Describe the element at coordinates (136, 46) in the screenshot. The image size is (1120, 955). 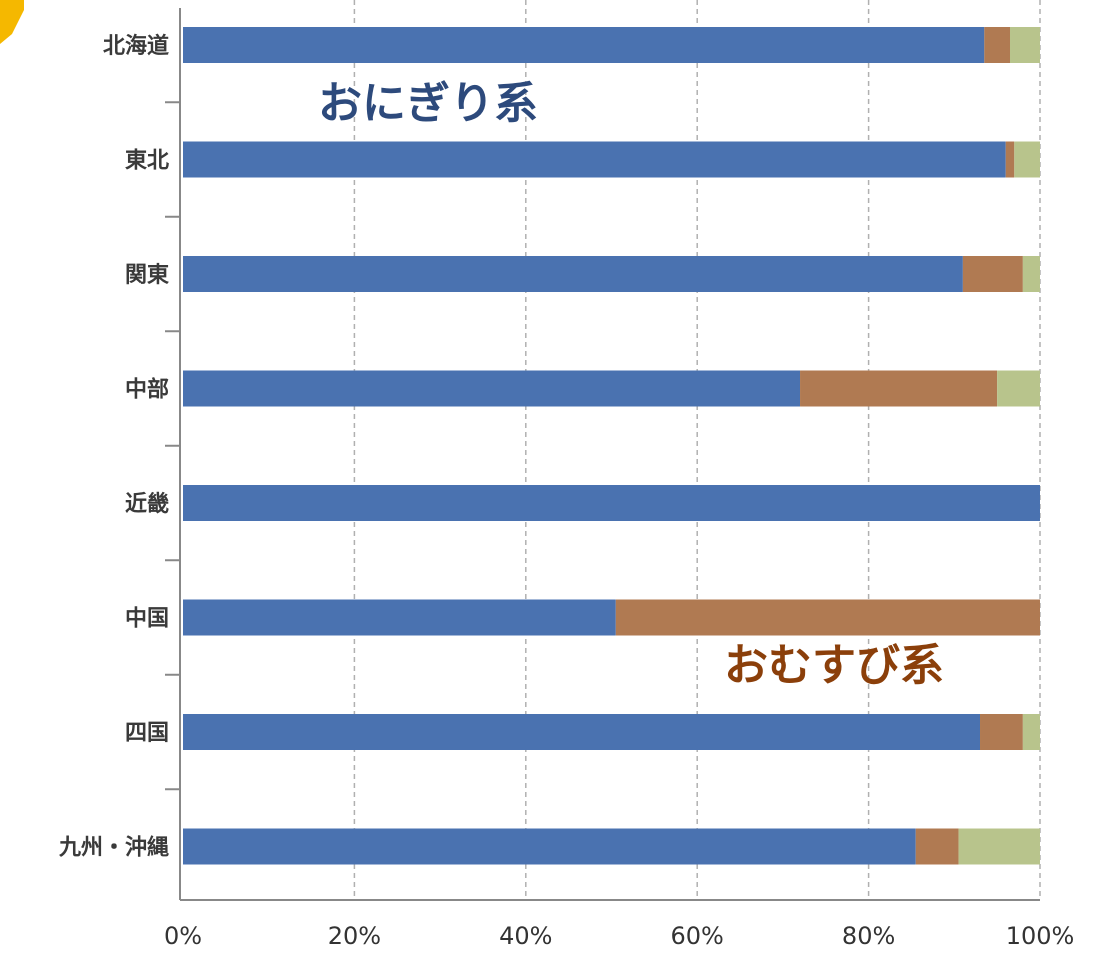
I see `category-label: 北海道` at that location.